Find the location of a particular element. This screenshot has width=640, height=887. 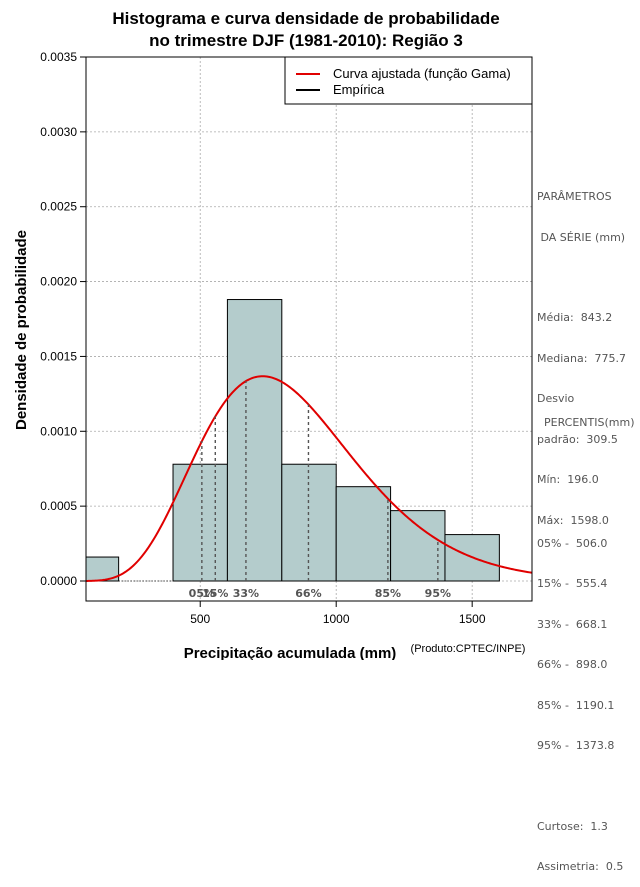

y-tick-label-2: 0.0010 is located at coordinates (58, 431).